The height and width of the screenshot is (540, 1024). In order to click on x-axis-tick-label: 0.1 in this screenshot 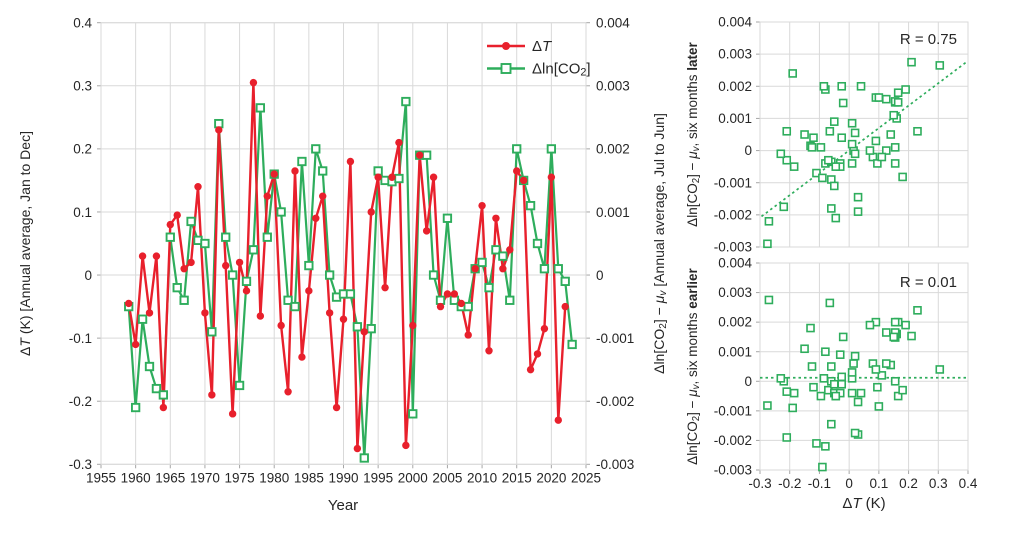, I will do `click(878, 483)`.